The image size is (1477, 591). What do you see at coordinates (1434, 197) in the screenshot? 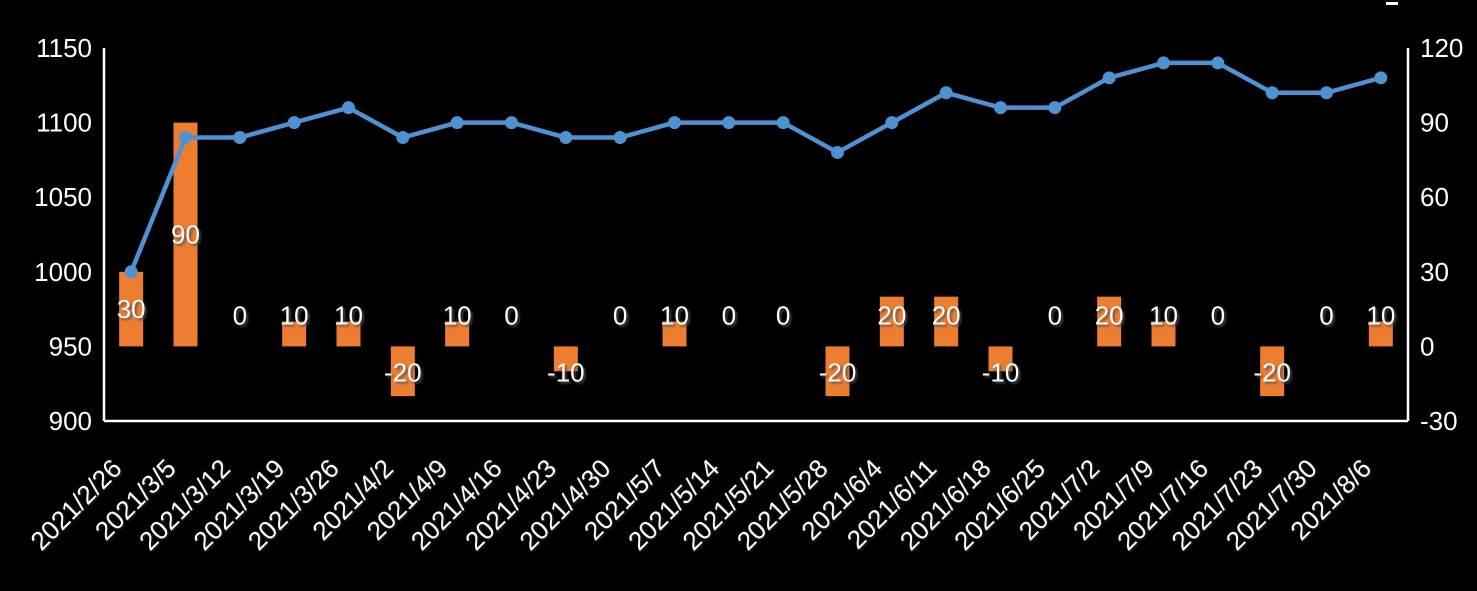
I see `right-axis-tick-60: 60` at bounding box center [1434, 197].